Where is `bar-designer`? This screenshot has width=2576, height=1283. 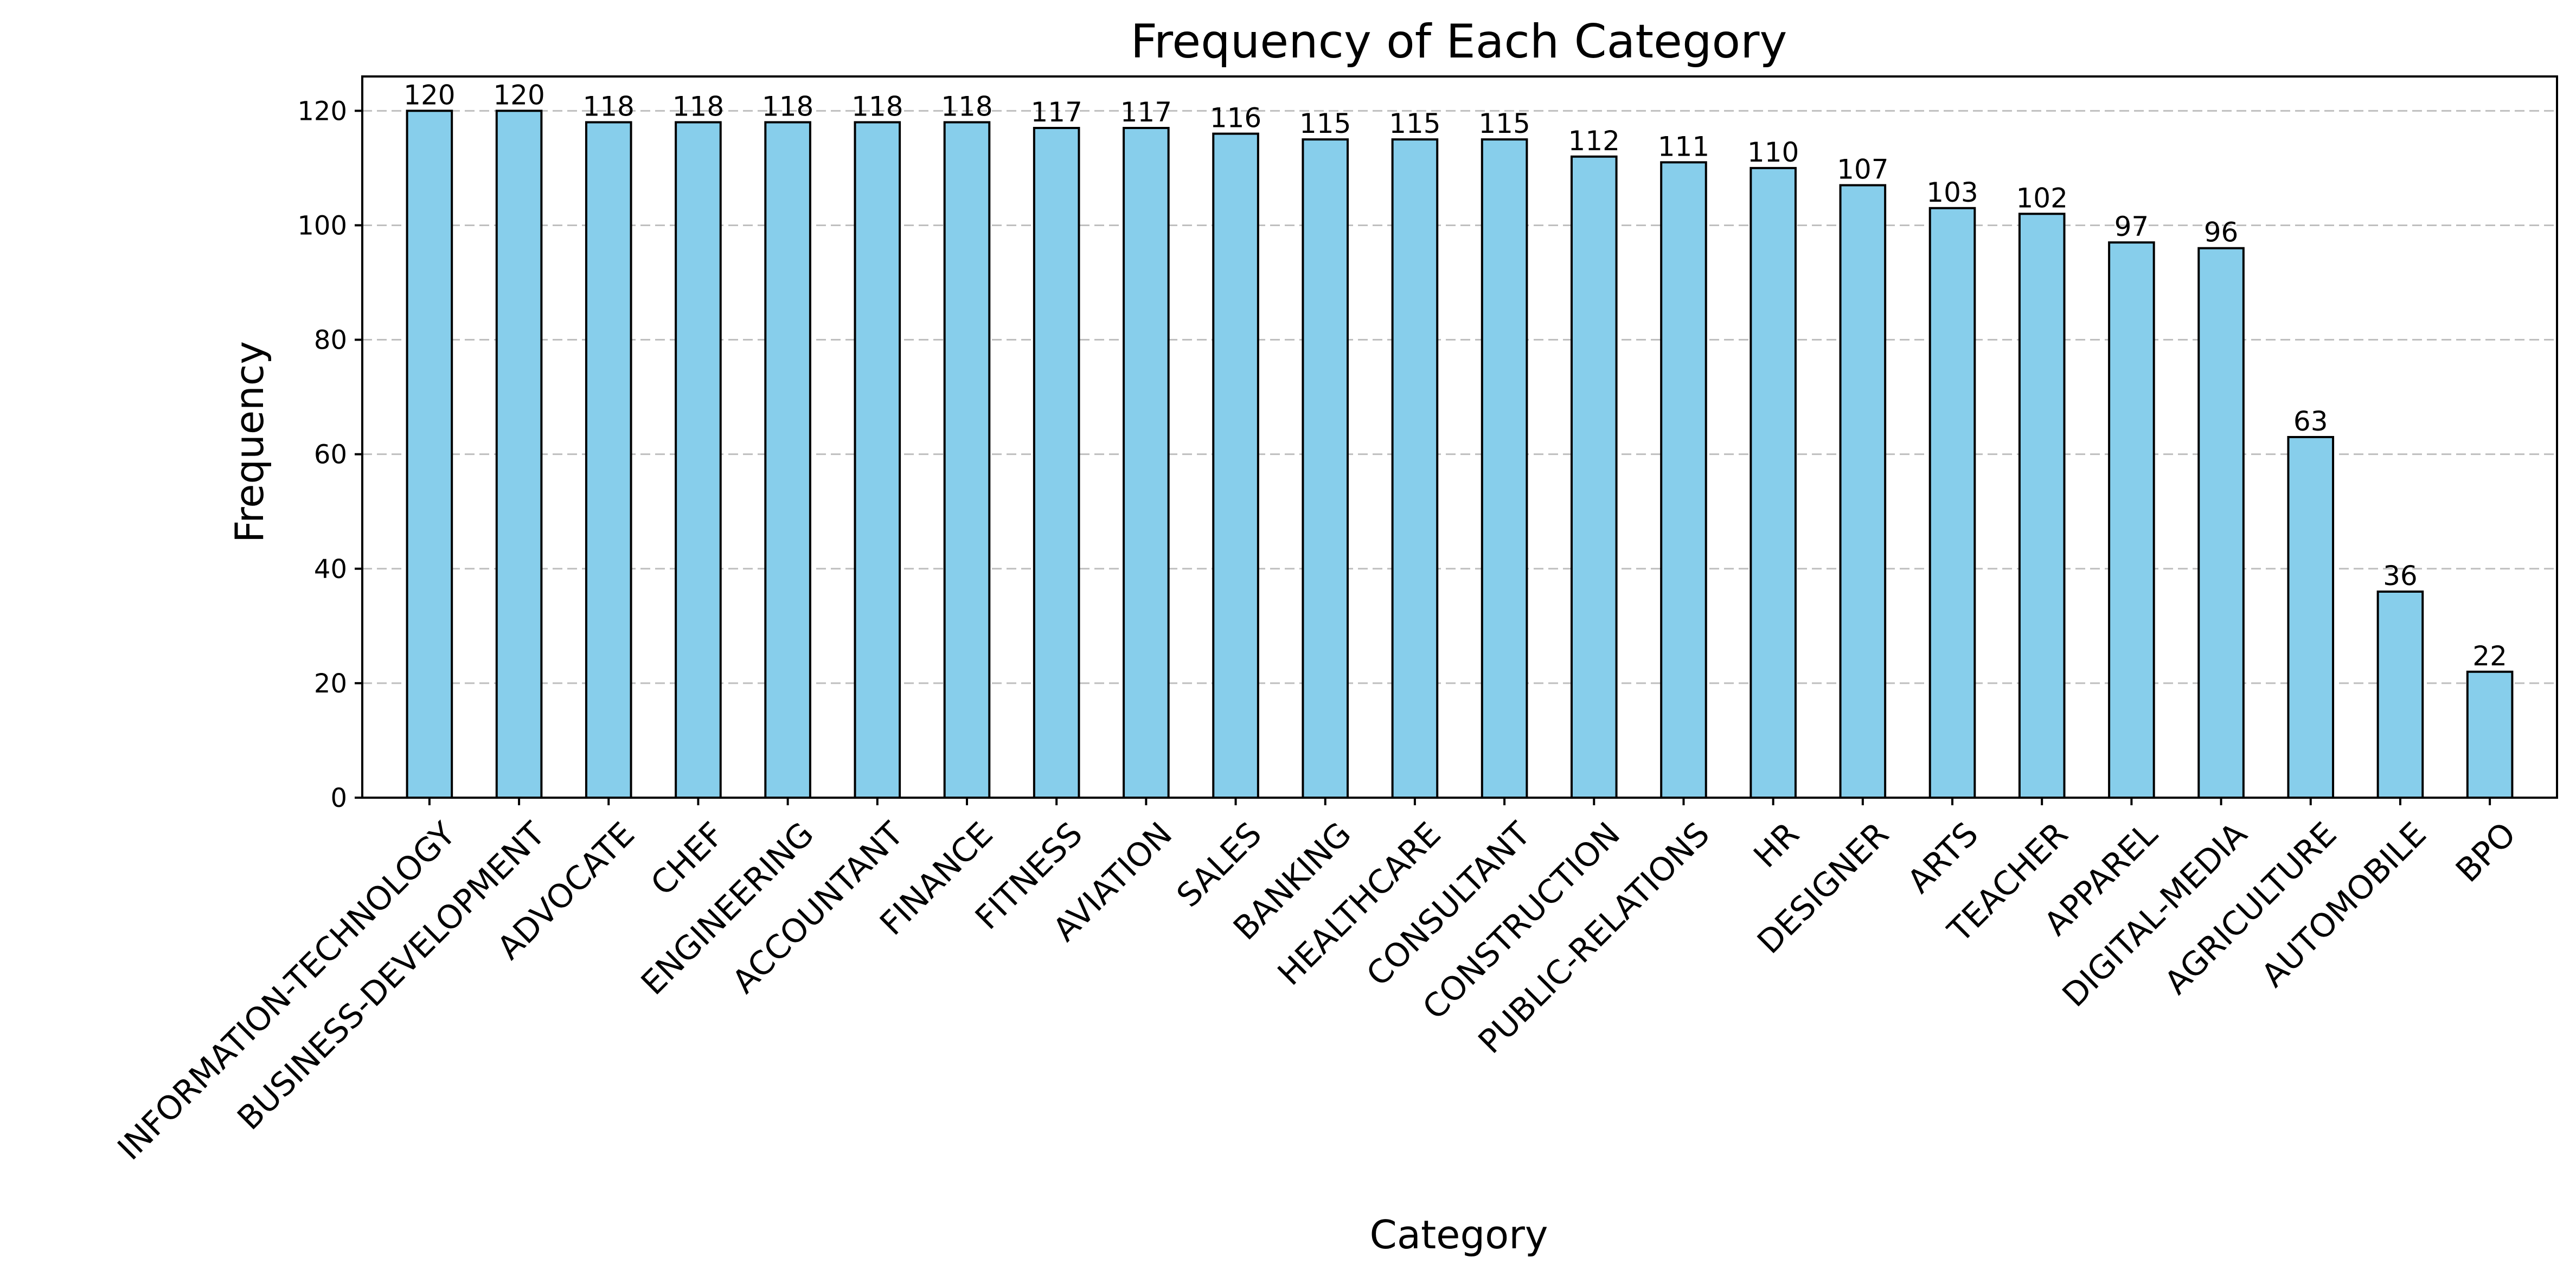
bar-designer is located at coordinates (1863, 491).